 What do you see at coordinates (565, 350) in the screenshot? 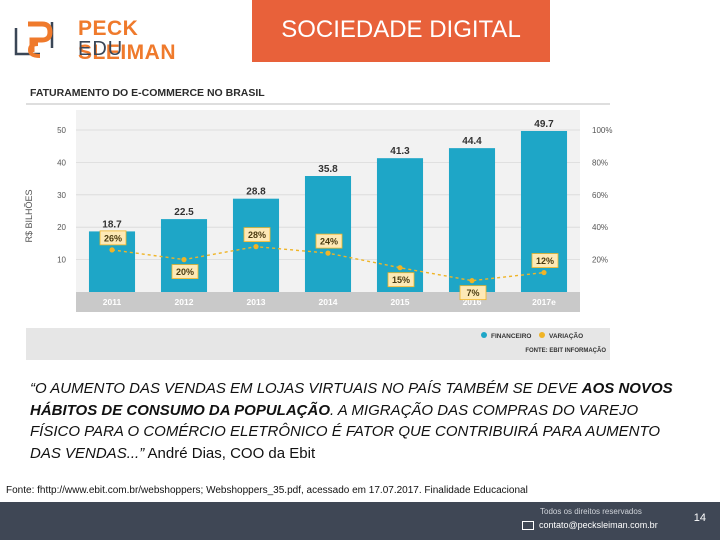
I see `chart-source: FONTE: EBIT INFORMAÇÃO` at bounding box center [565, 350].